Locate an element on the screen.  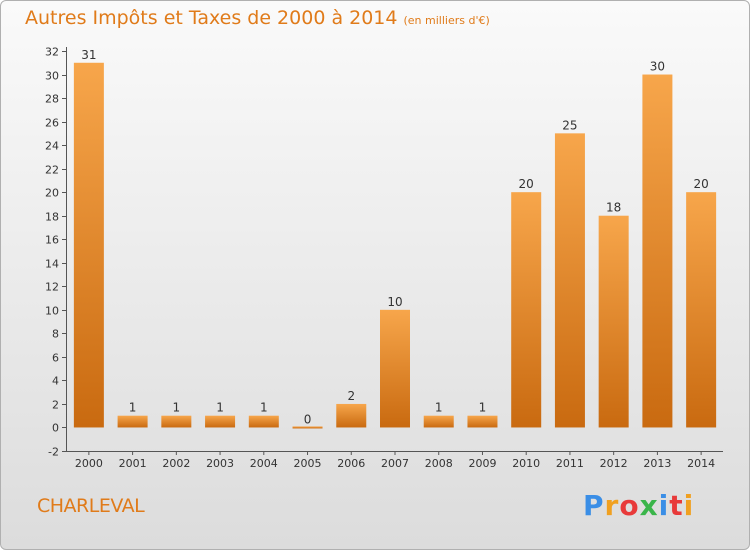
data-label: 30 is located at coordinates (657, 67).